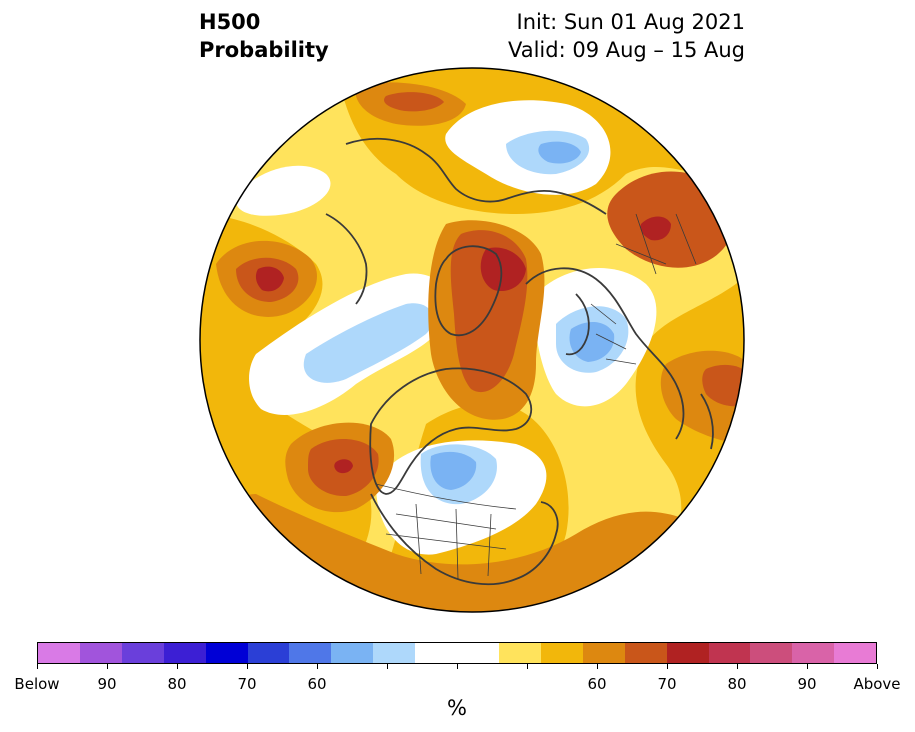 The width and height of the screenshot is (915, 732). I want to click on field-lightblue-pacific, so click(368, 343).